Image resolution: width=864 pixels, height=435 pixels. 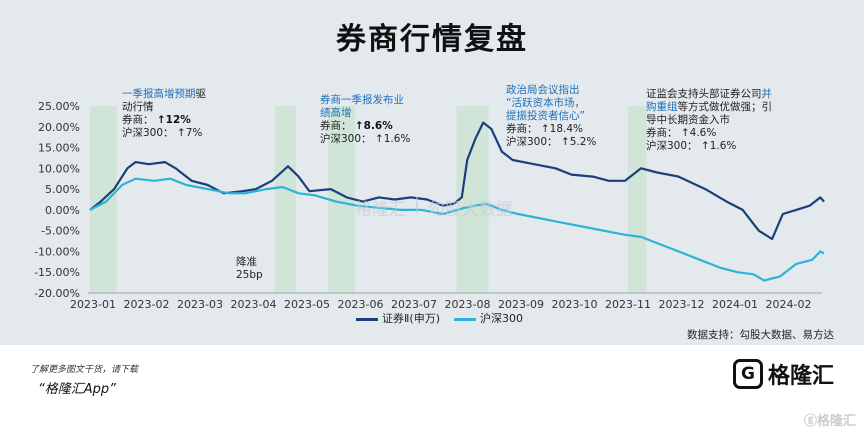 I want to click on x-tick-label: 2023-10, so click(x=575, y=304).